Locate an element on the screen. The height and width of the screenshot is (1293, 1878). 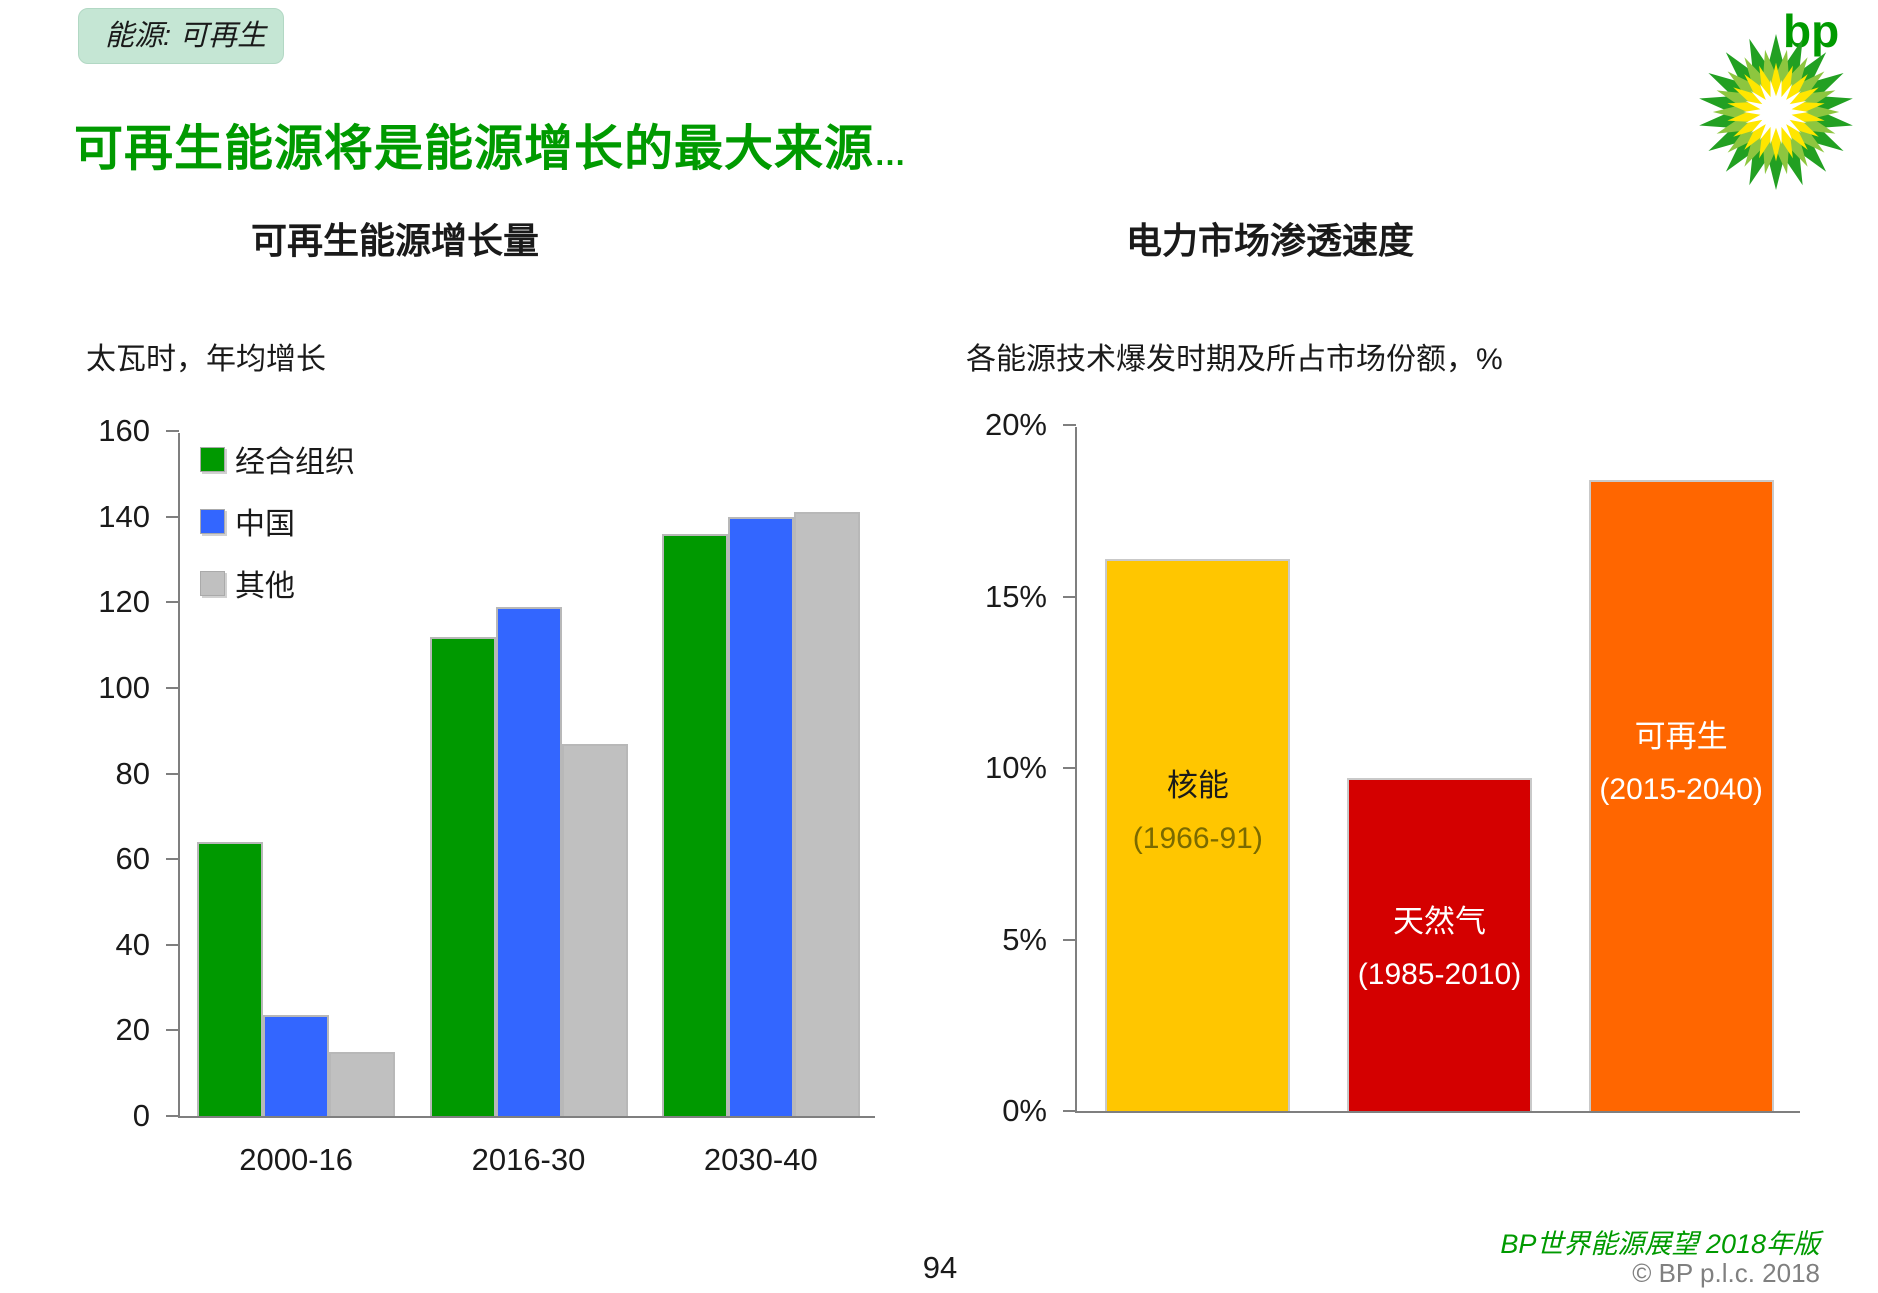
legend: 经合组织 中国 其他 is located at coordinates (277, 538).